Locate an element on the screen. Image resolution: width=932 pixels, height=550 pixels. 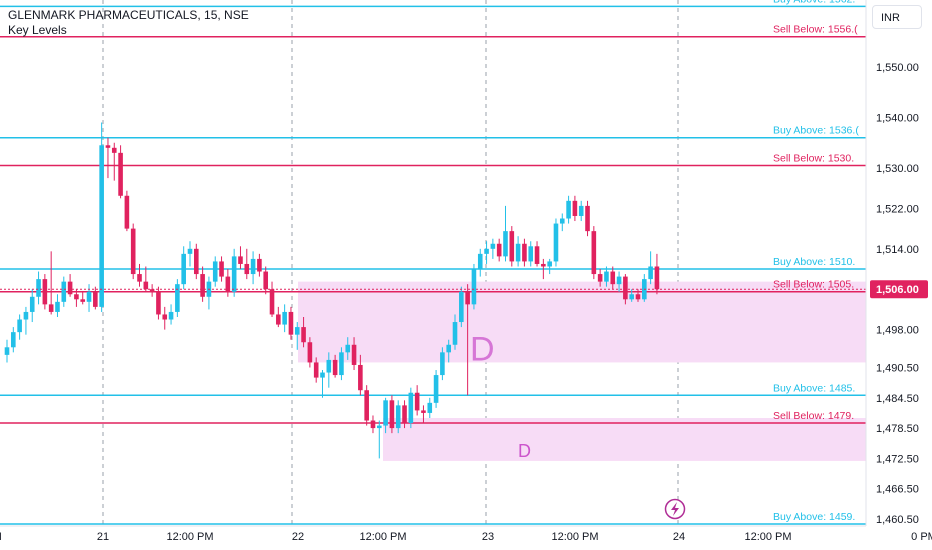
current-price-badge is located at coordinates (899, 289).